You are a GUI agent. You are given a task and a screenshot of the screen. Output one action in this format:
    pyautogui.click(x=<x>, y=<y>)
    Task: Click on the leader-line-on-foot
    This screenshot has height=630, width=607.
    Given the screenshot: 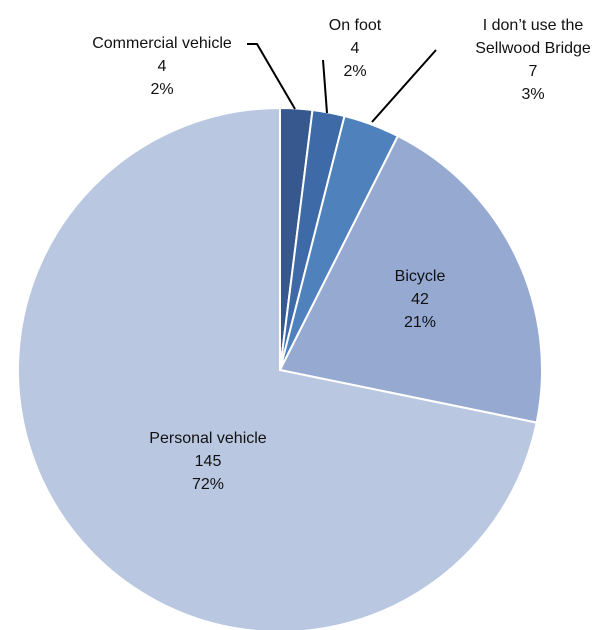 What is the action you would take?
    pyautogui.click(x=325, y=86)
    